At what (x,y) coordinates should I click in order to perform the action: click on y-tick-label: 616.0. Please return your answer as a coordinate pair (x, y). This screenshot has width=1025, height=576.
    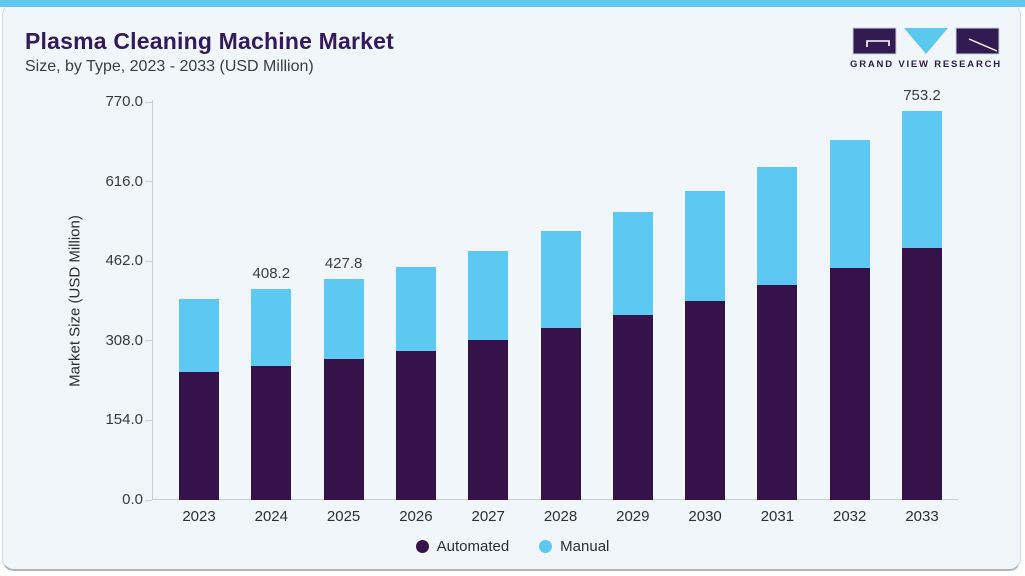
    Looking at the image, I should click on (124, 181).